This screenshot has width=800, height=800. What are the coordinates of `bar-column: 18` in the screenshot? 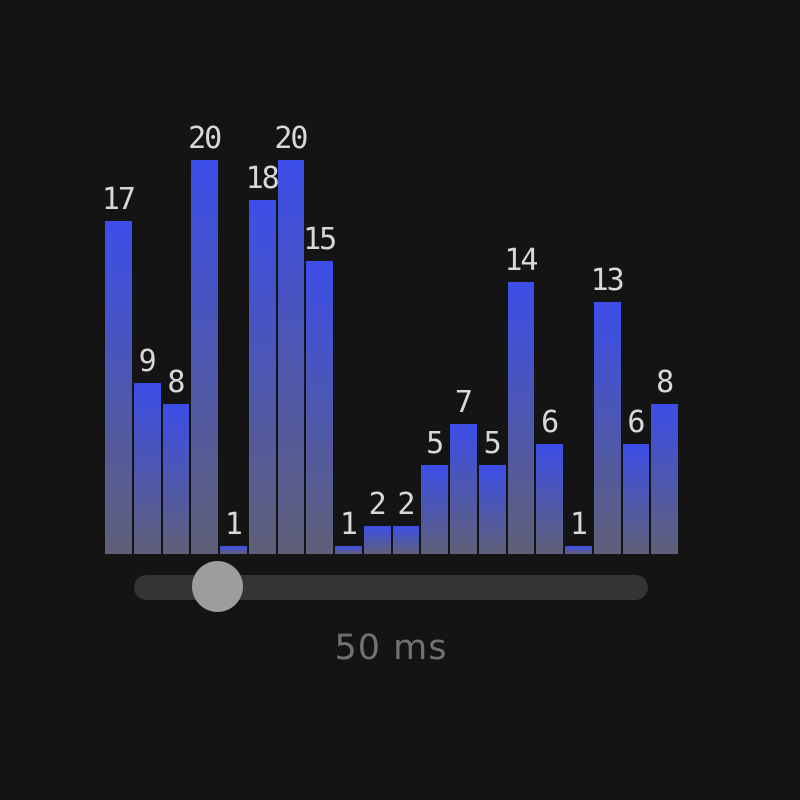 It's located at (262, 357).